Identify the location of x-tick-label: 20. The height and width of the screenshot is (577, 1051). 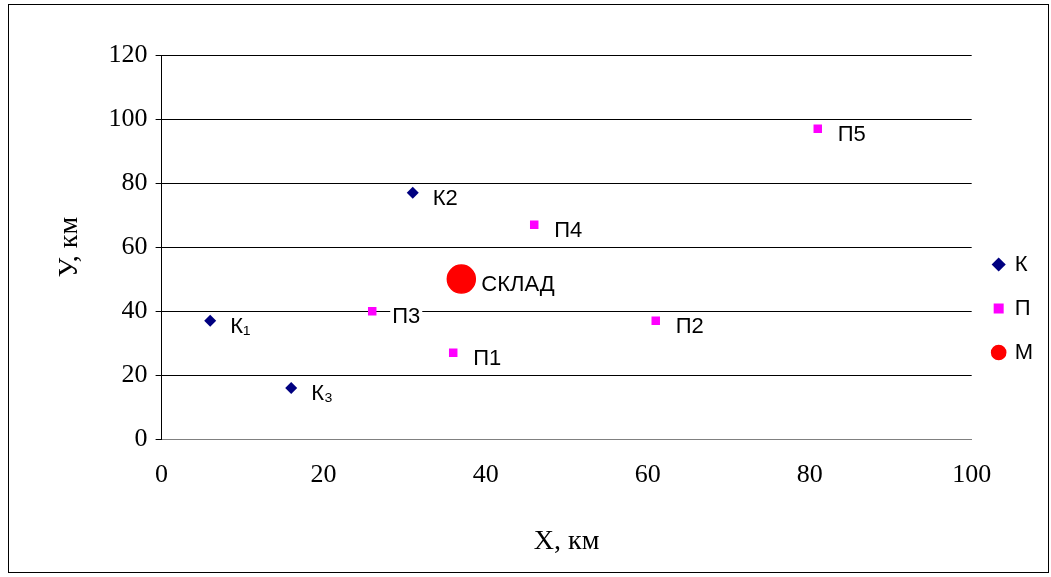
(323, 473).